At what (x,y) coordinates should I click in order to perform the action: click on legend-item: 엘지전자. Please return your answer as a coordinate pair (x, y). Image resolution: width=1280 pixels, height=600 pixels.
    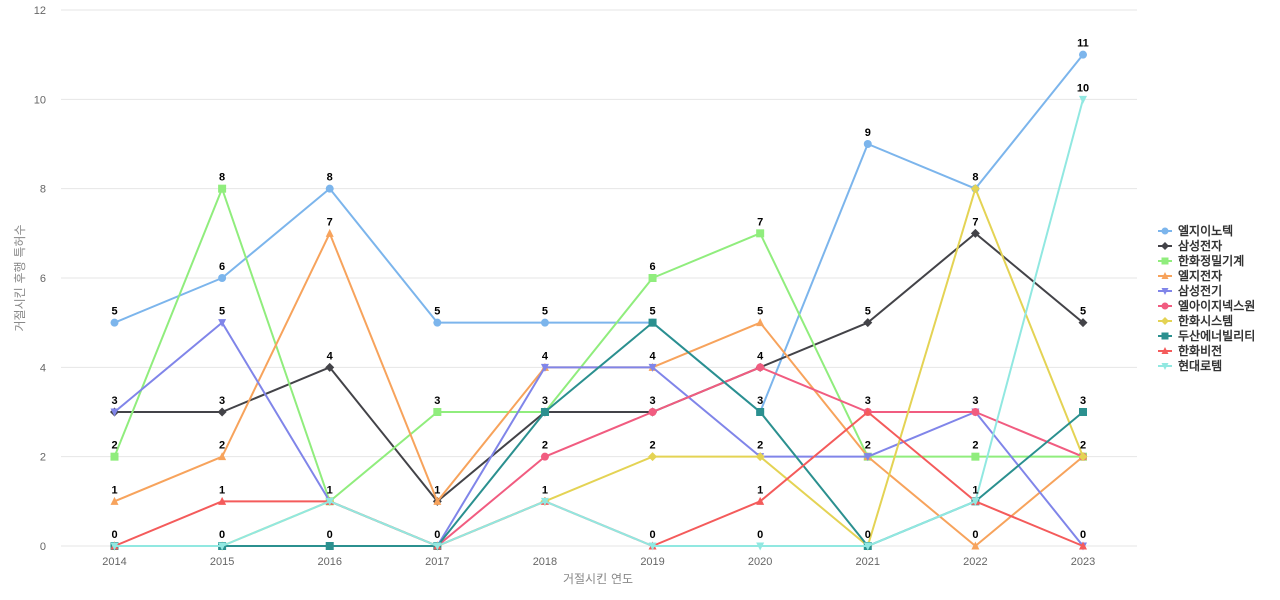
    Looking at the image, I should click on (1190, 275).